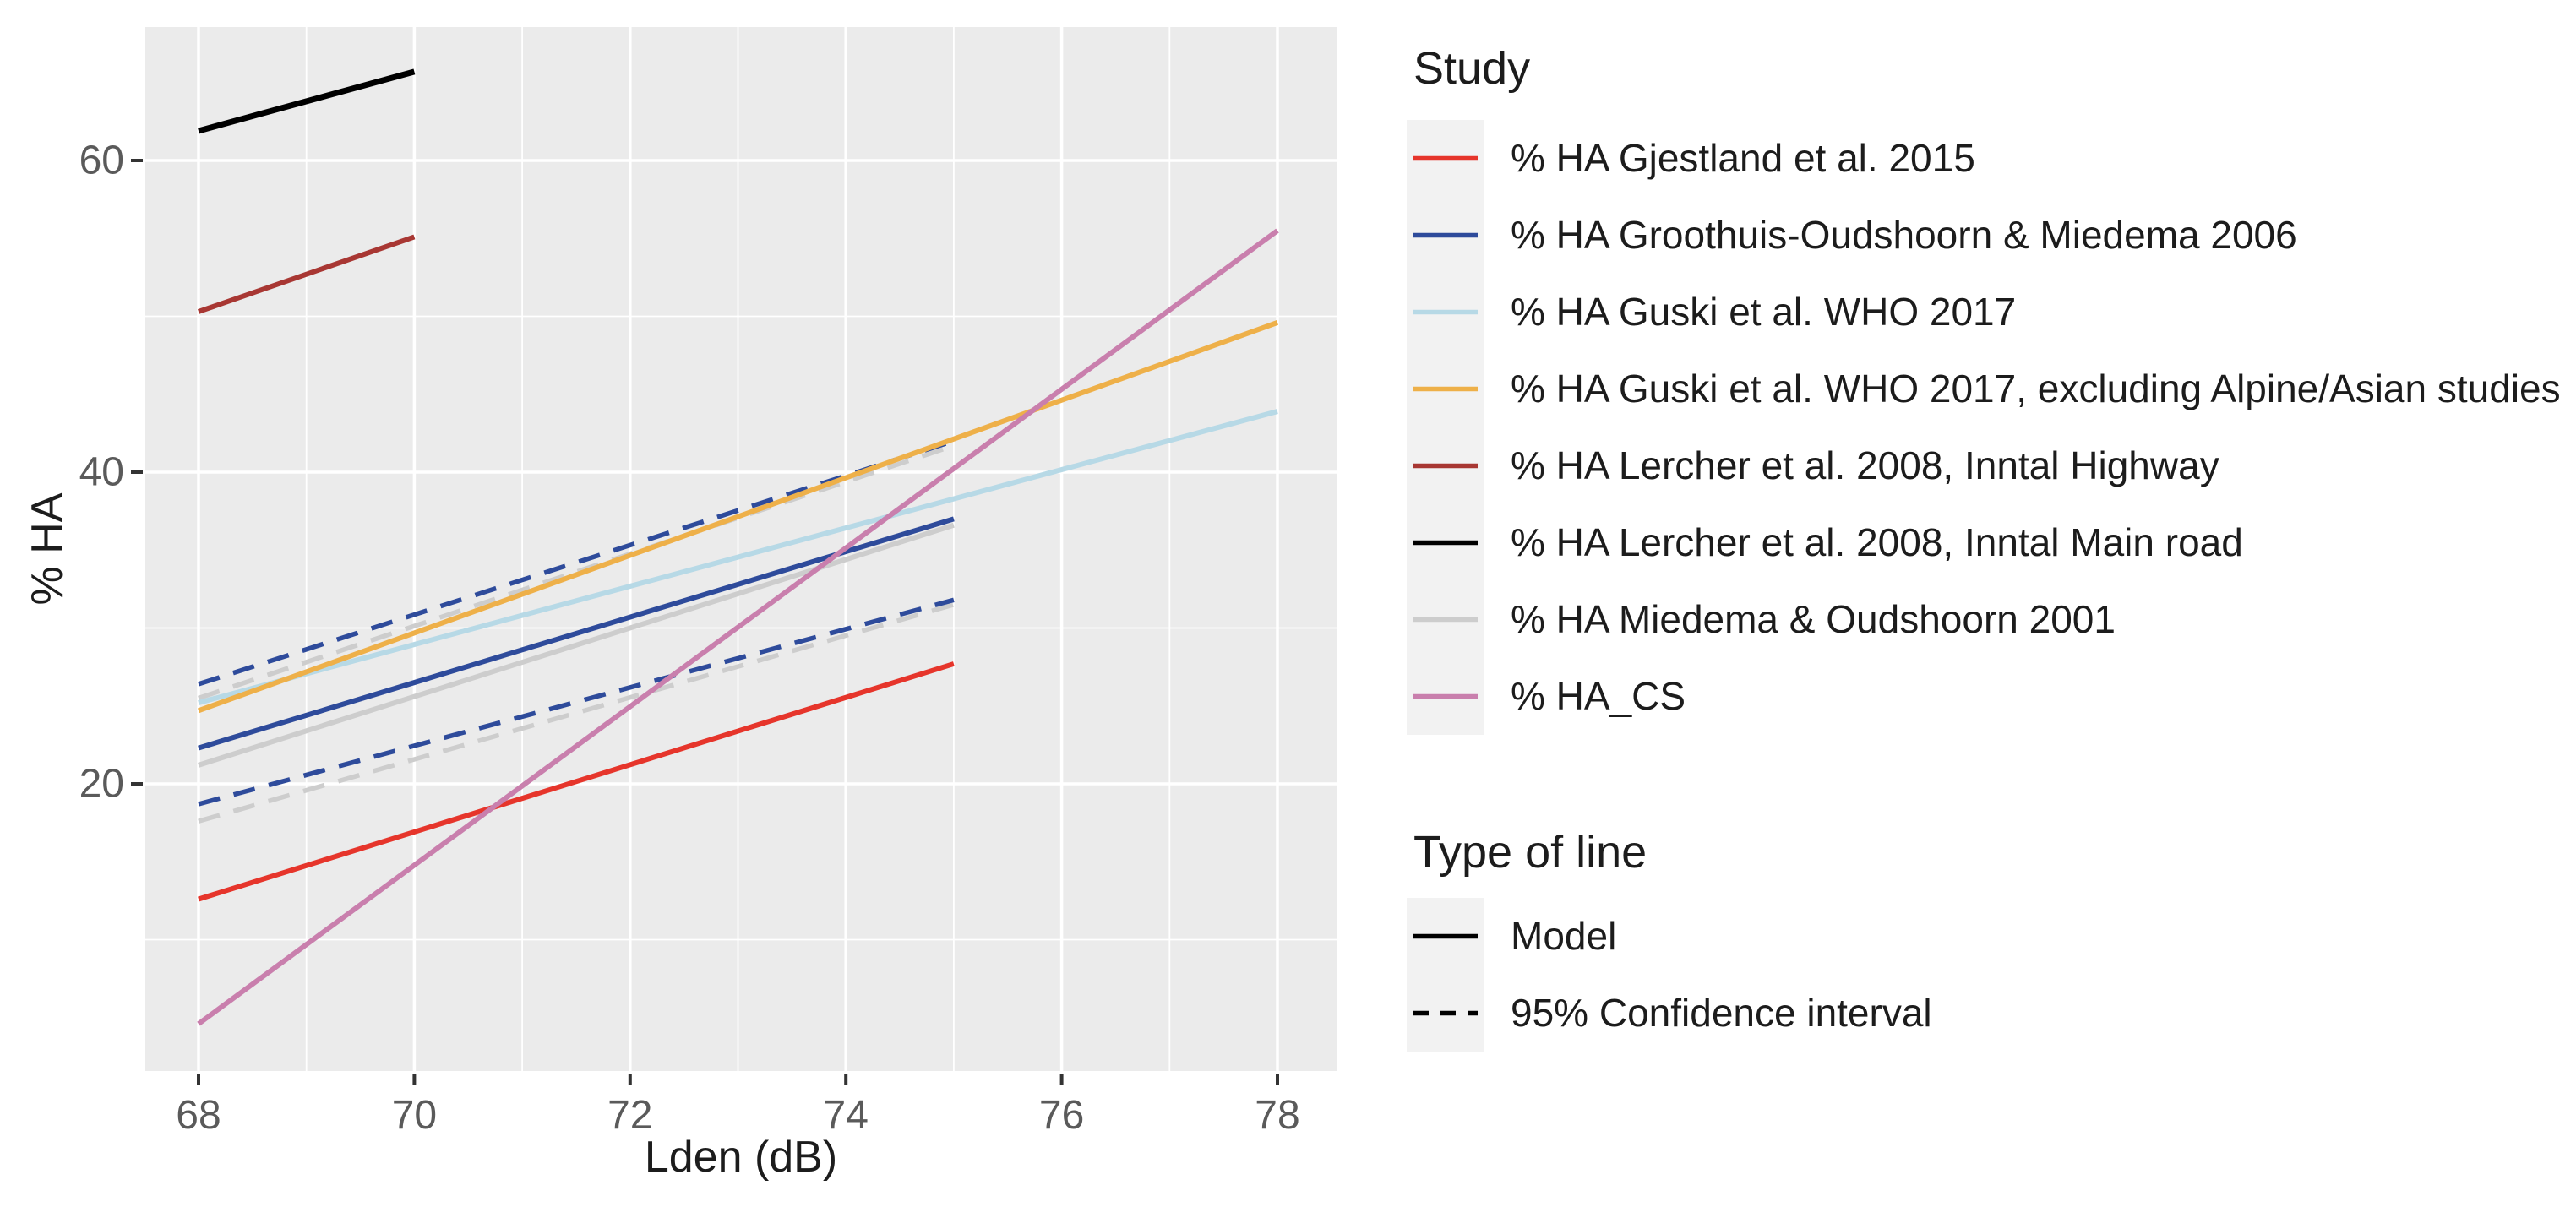  What do you see at coordinates (101, 784) in the screenshot?
I see `y-tick-label: 20` at bounding box center [101, 784].